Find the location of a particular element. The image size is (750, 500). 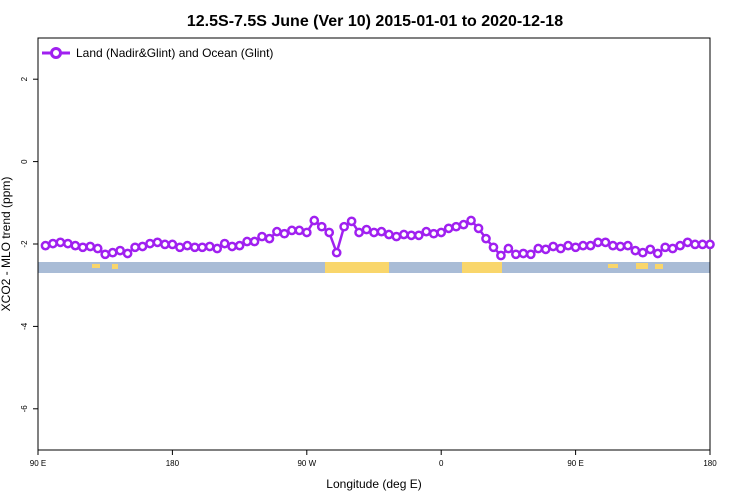

y-tick-label: 0 is located at coordinates (24, 161).